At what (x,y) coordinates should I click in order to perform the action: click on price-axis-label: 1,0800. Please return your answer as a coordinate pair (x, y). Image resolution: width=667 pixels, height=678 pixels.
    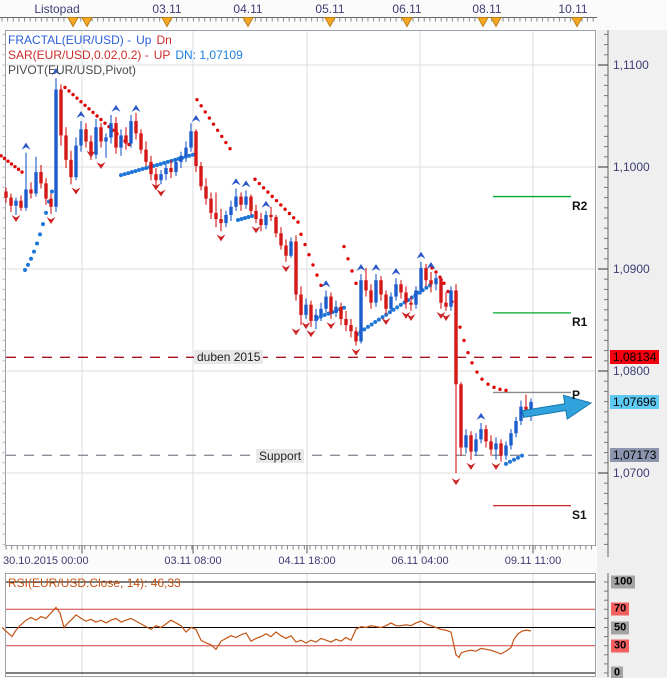
    Looking at the image, I should click on (631, 371).